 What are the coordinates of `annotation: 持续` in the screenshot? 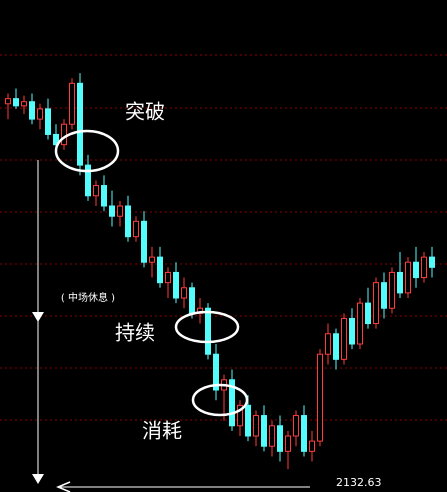 It's located at (135, 333).